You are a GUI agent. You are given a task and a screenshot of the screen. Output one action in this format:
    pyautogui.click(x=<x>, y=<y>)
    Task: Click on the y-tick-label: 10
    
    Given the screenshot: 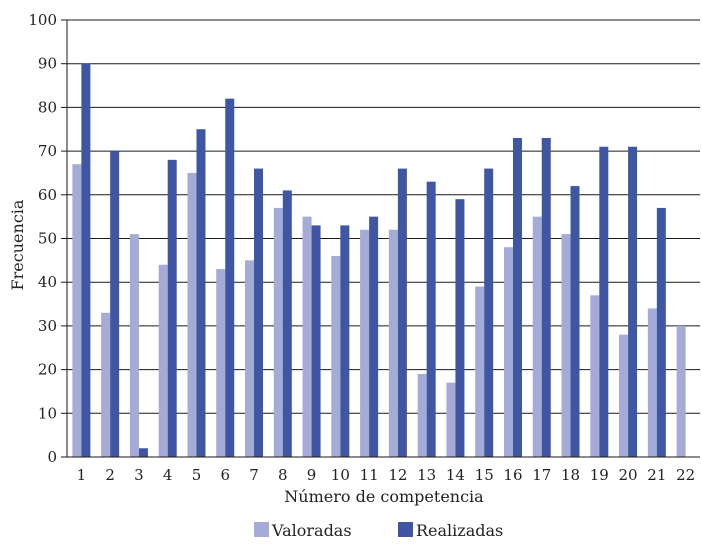 What is the action you would take?
    pyautogui.click(x=47, y=413)
    